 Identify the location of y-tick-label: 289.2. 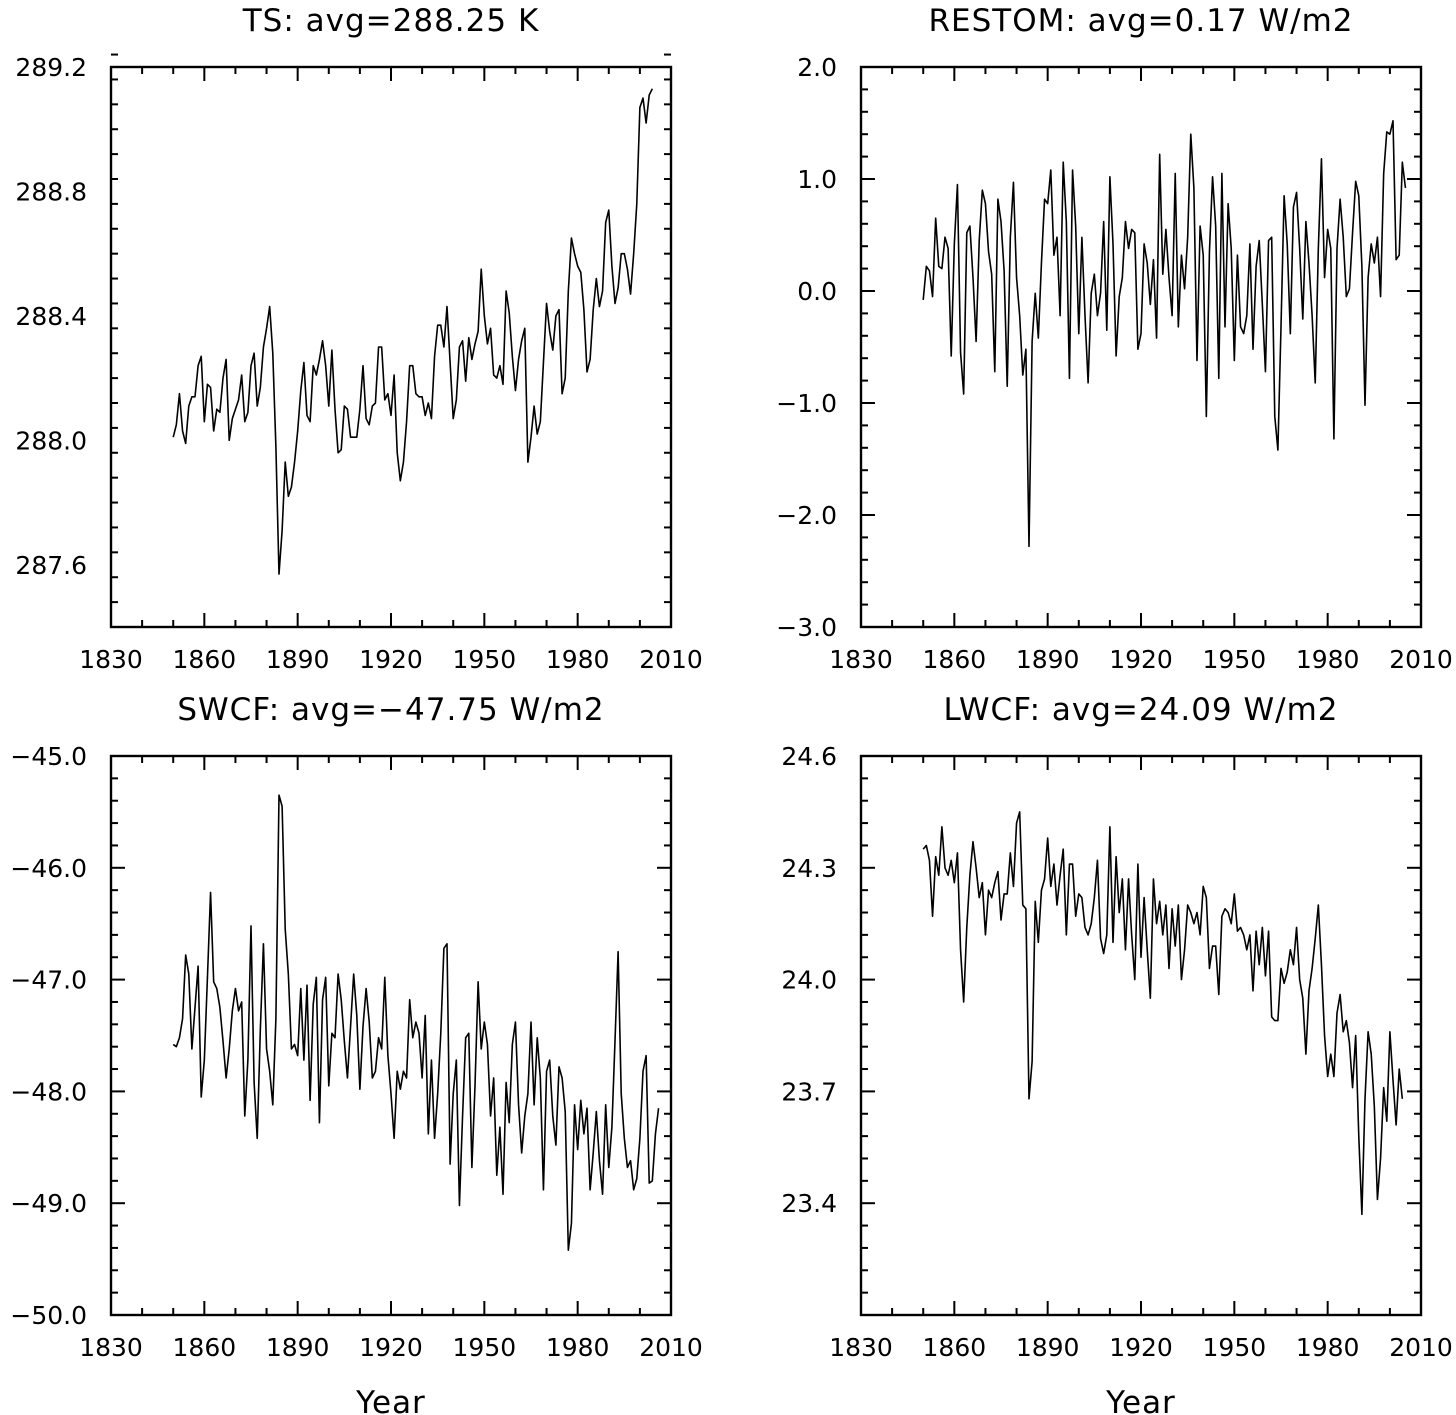
(51, 67).